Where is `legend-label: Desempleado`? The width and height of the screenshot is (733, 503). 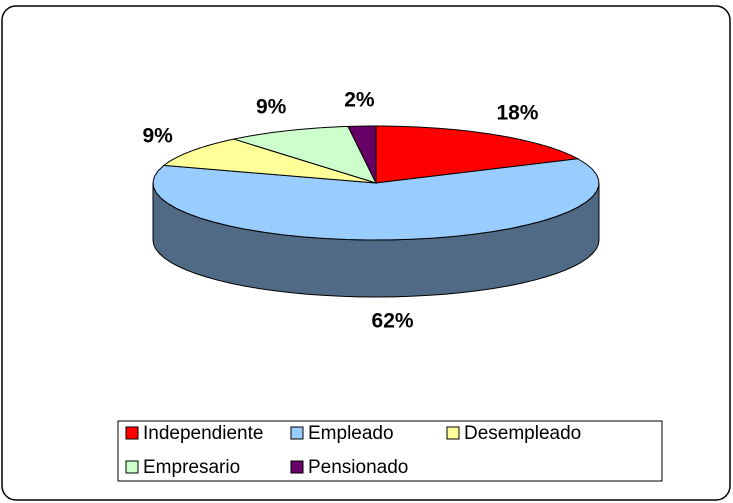
legend-label: Desempleado is located at coordinates (522, 433).